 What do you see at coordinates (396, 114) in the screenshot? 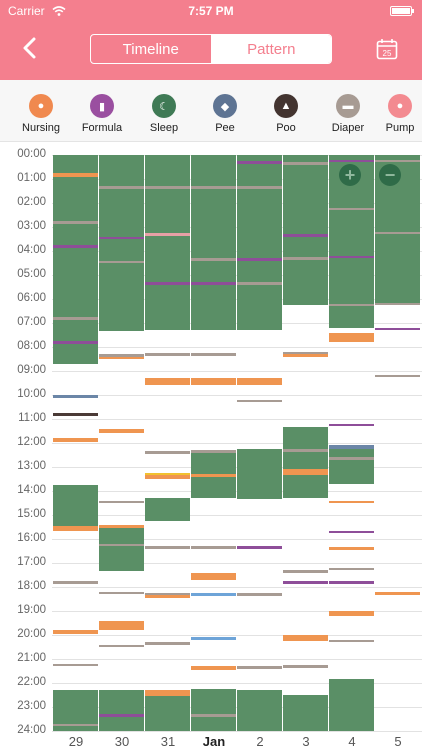
I see `category-pump: ● Pump` at bounding box center [396, 114].